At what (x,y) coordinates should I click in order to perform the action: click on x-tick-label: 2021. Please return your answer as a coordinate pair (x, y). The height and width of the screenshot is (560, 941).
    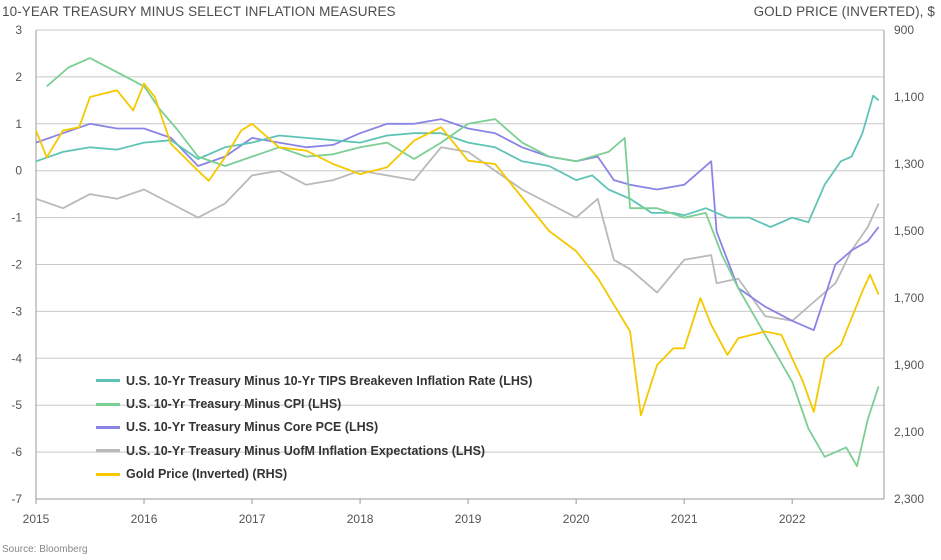
    Looking at the image, I should click on (684, 519).